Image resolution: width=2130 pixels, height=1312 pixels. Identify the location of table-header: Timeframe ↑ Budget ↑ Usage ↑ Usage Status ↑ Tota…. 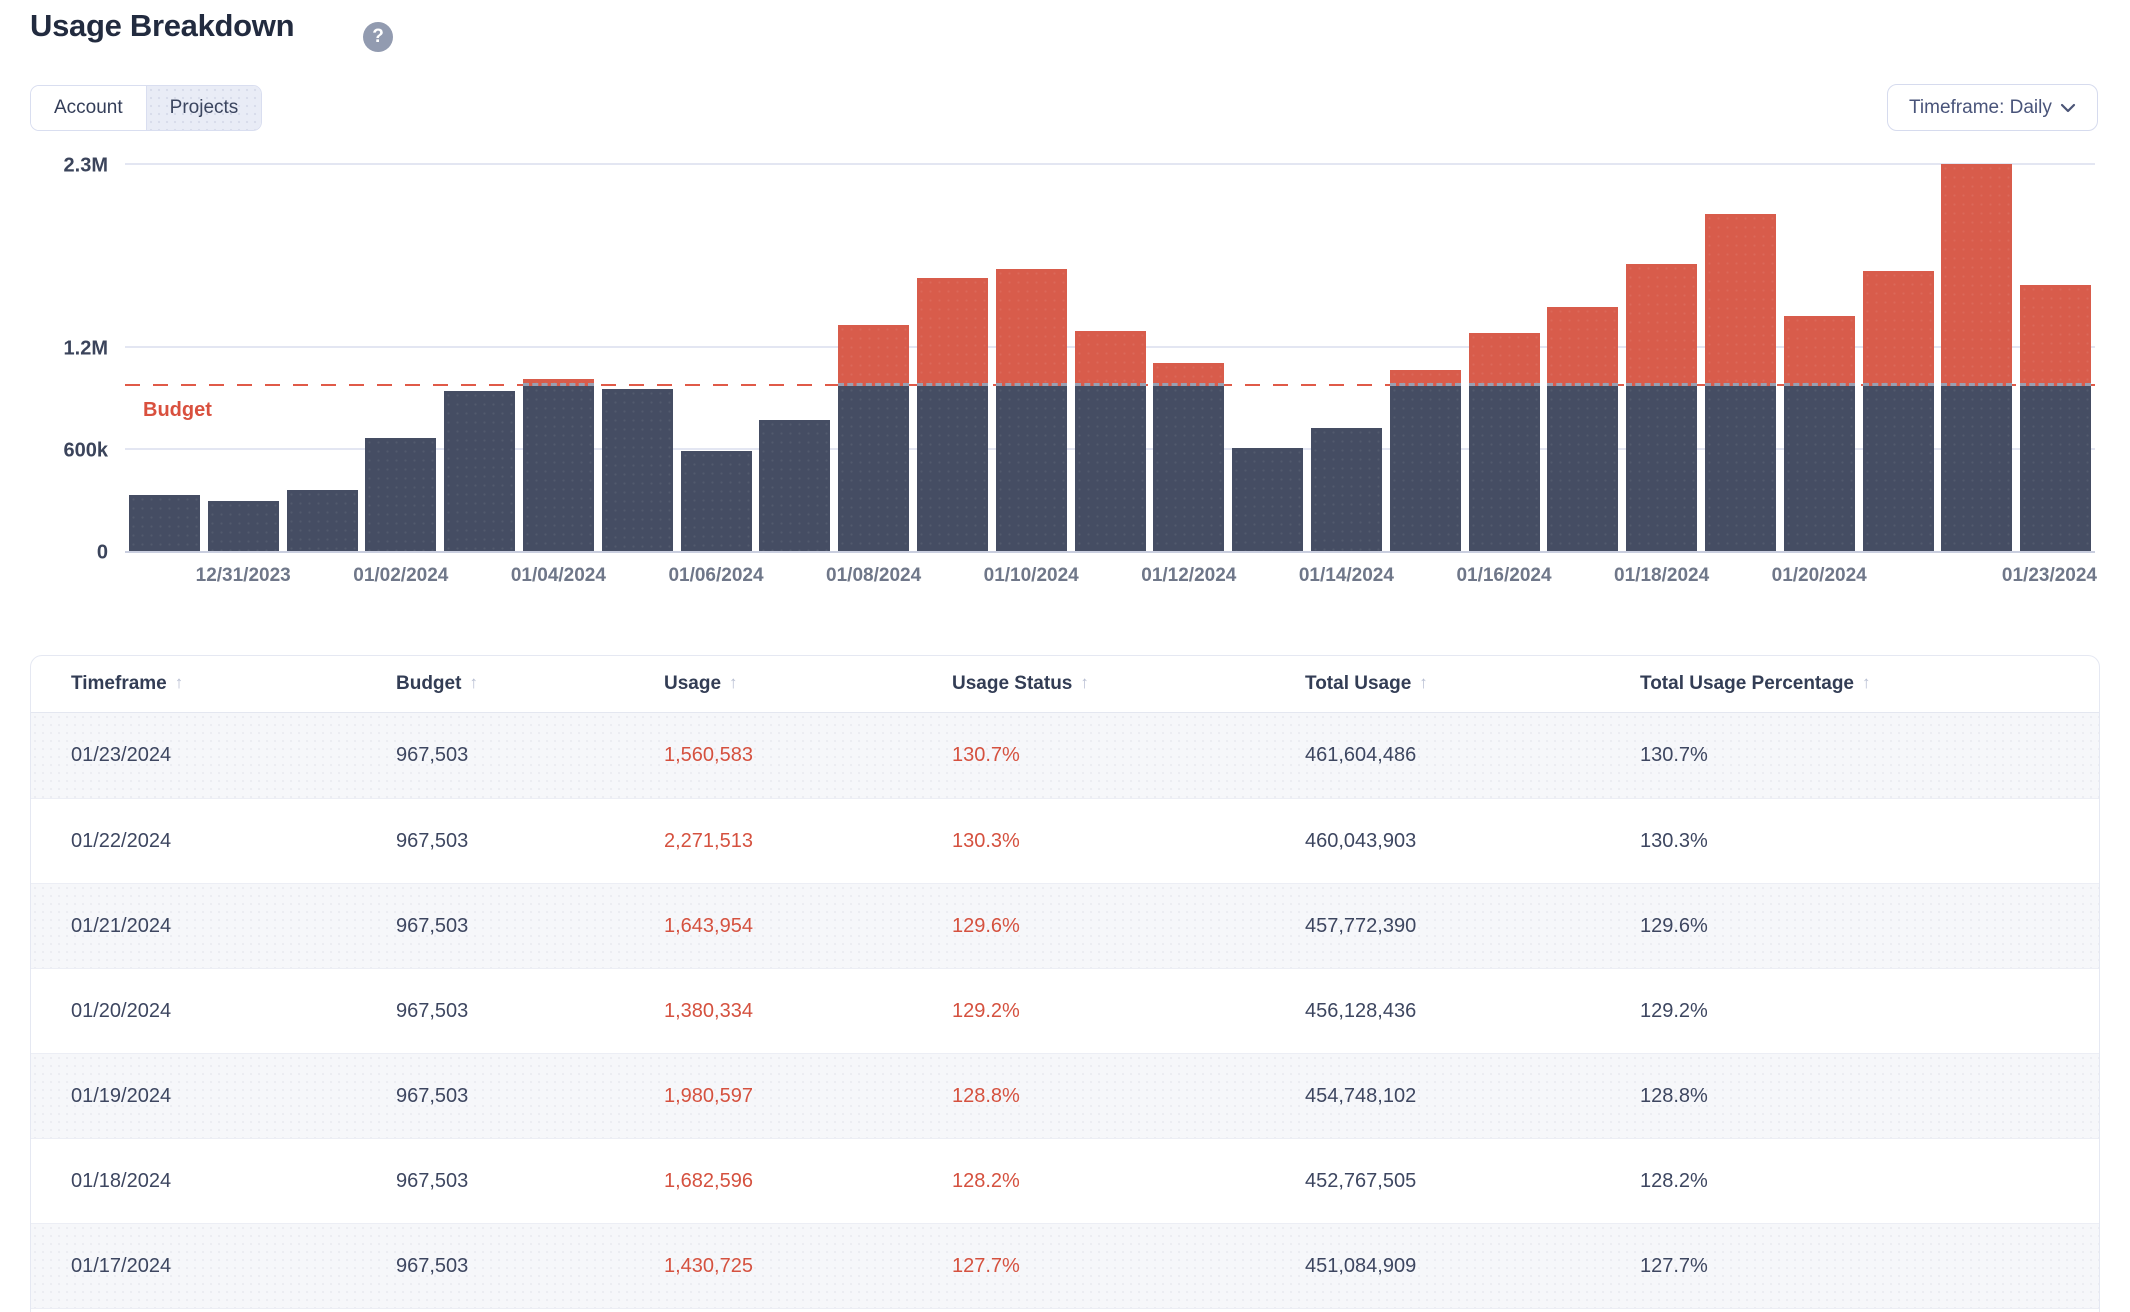
(1065, 684).